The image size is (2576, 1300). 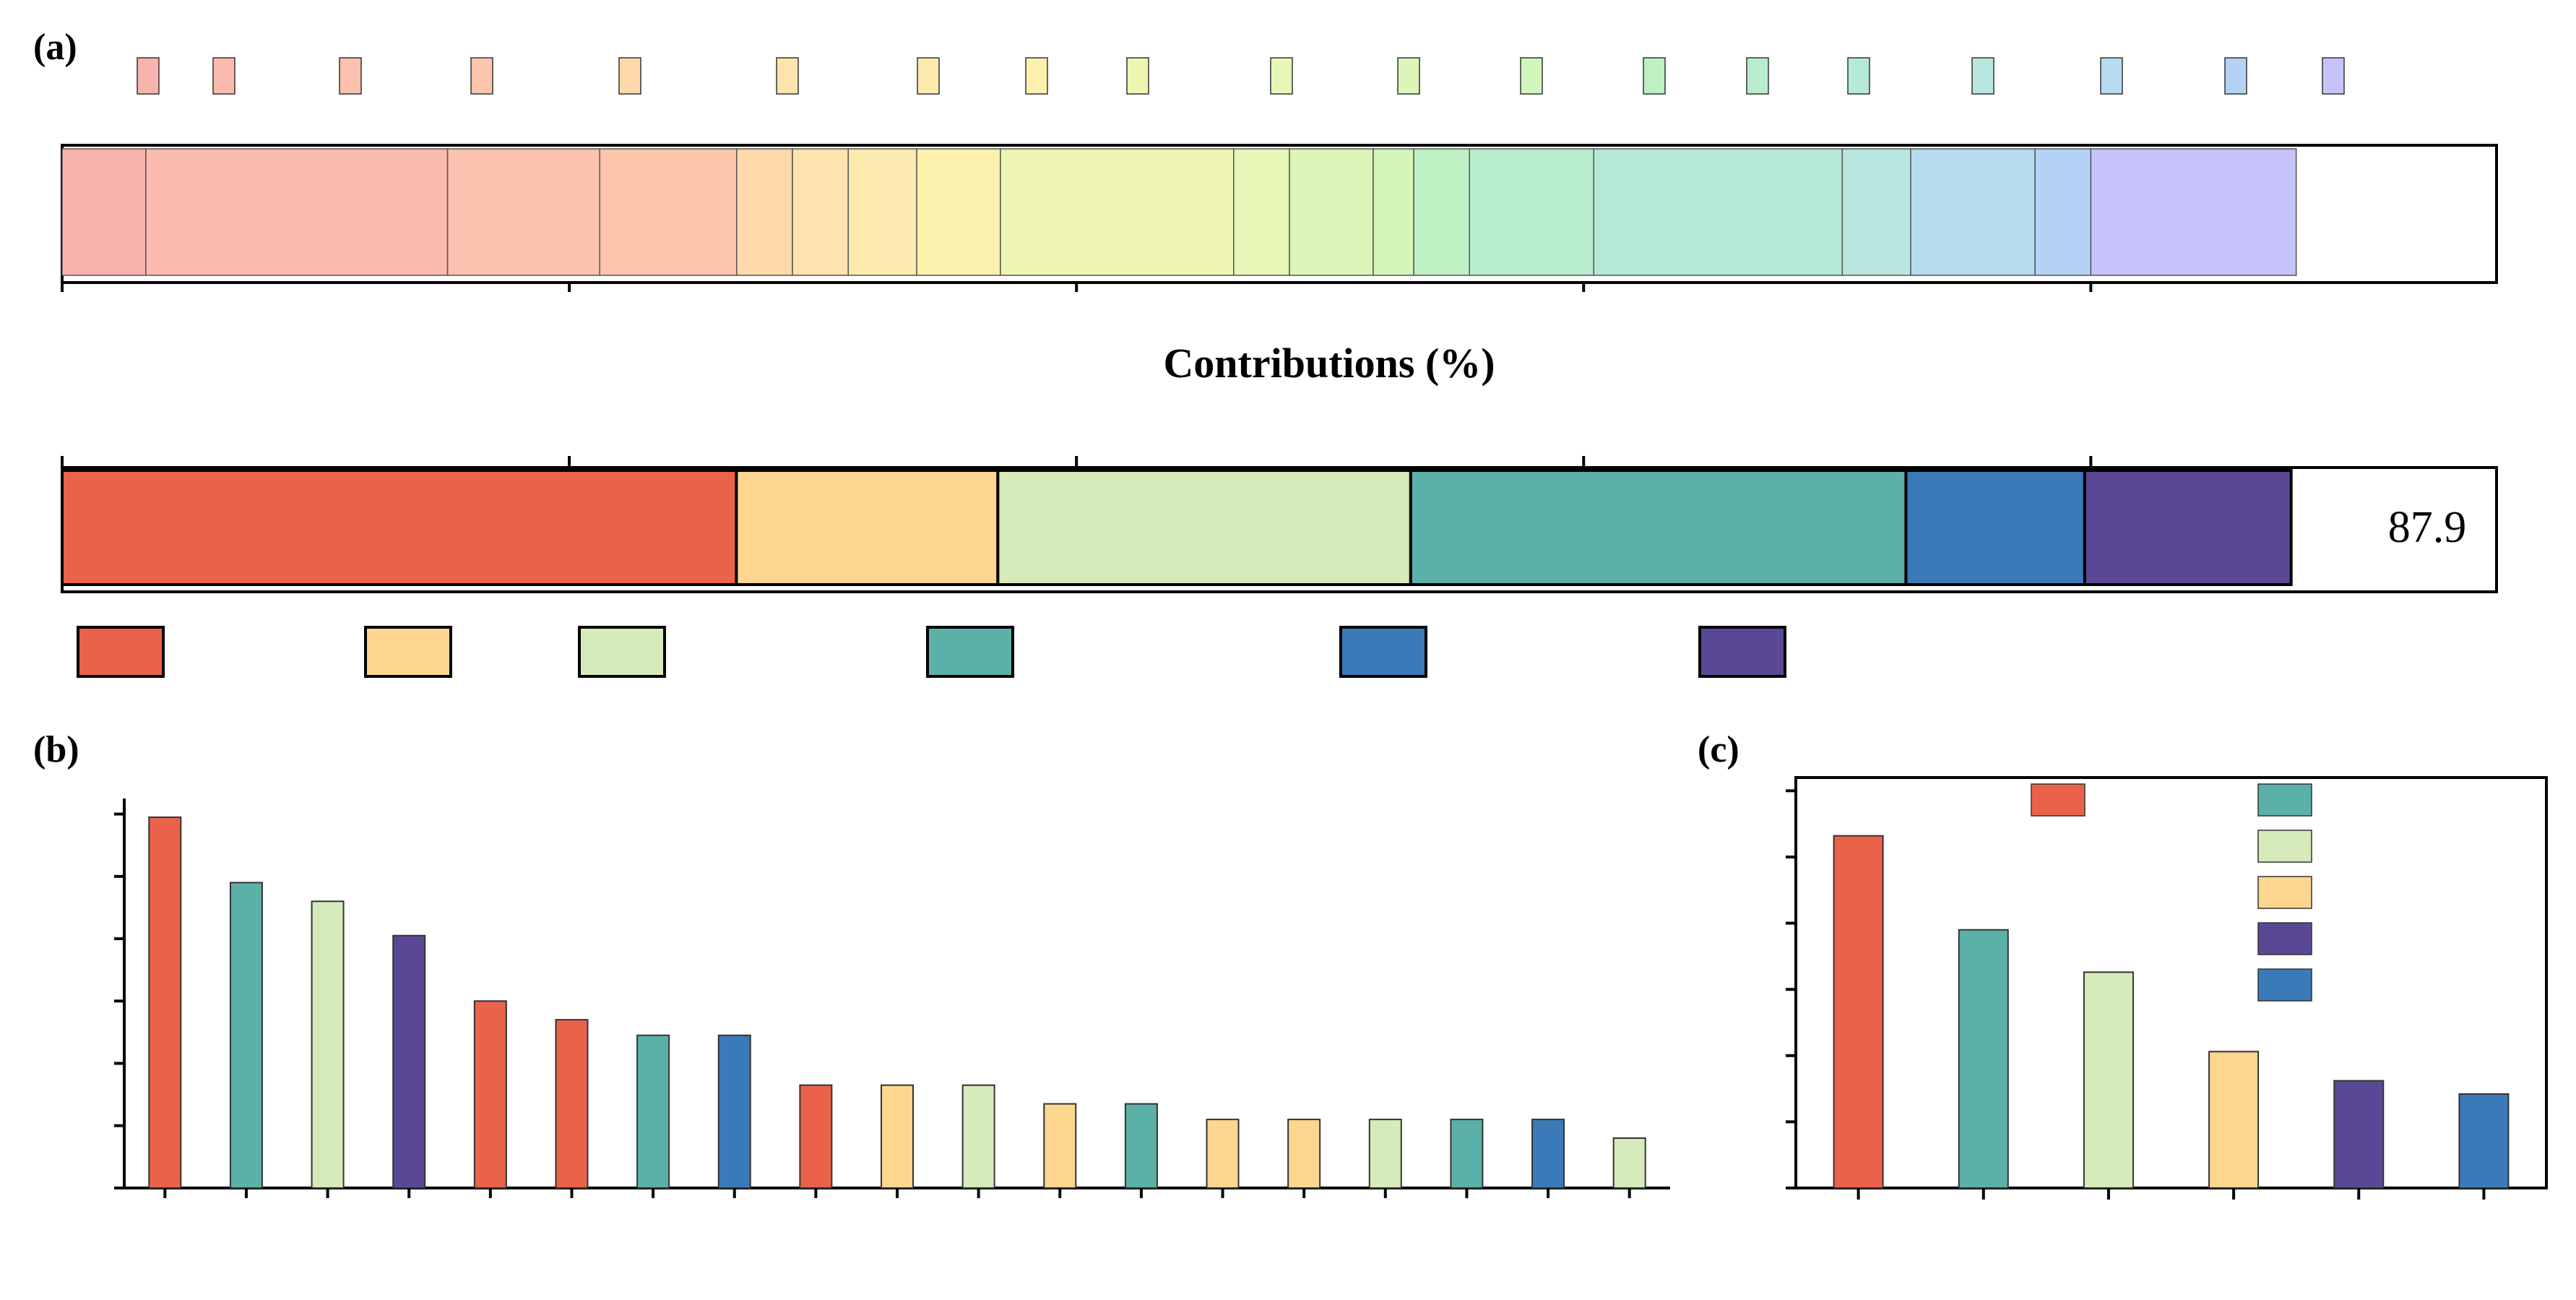 I want to click on legend-swatch-vzt, so click(x=1858, y=76).